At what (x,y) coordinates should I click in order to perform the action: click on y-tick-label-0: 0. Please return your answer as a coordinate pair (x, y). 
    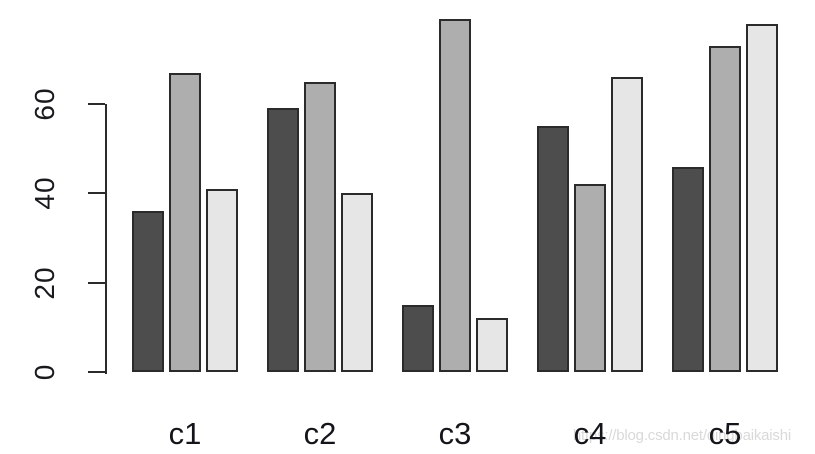
    Looking at the image, I should click on (44, 372).